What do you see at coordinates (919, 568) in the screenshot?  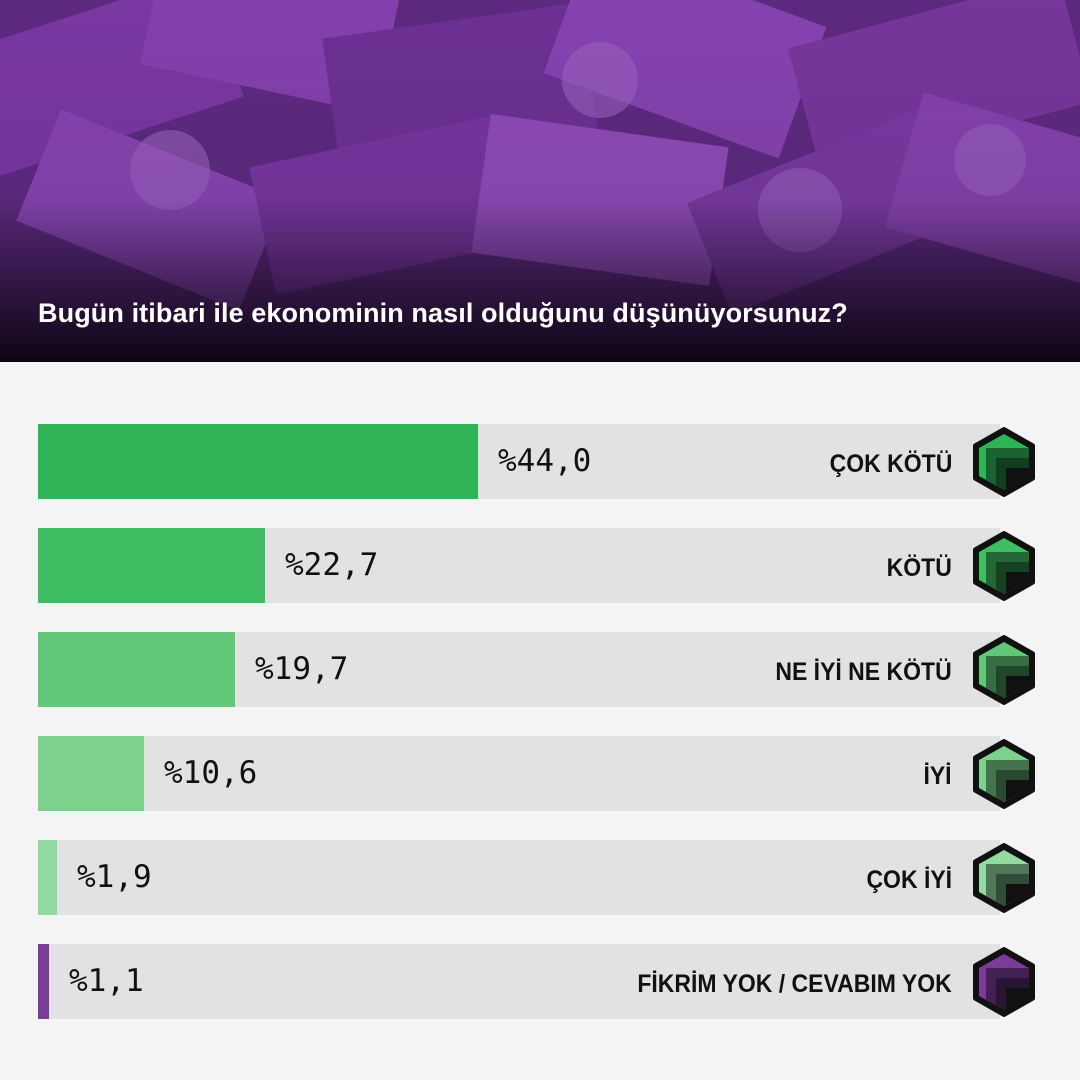 I see `category-label: KÖTÜ` at bounding box center [919, 568].